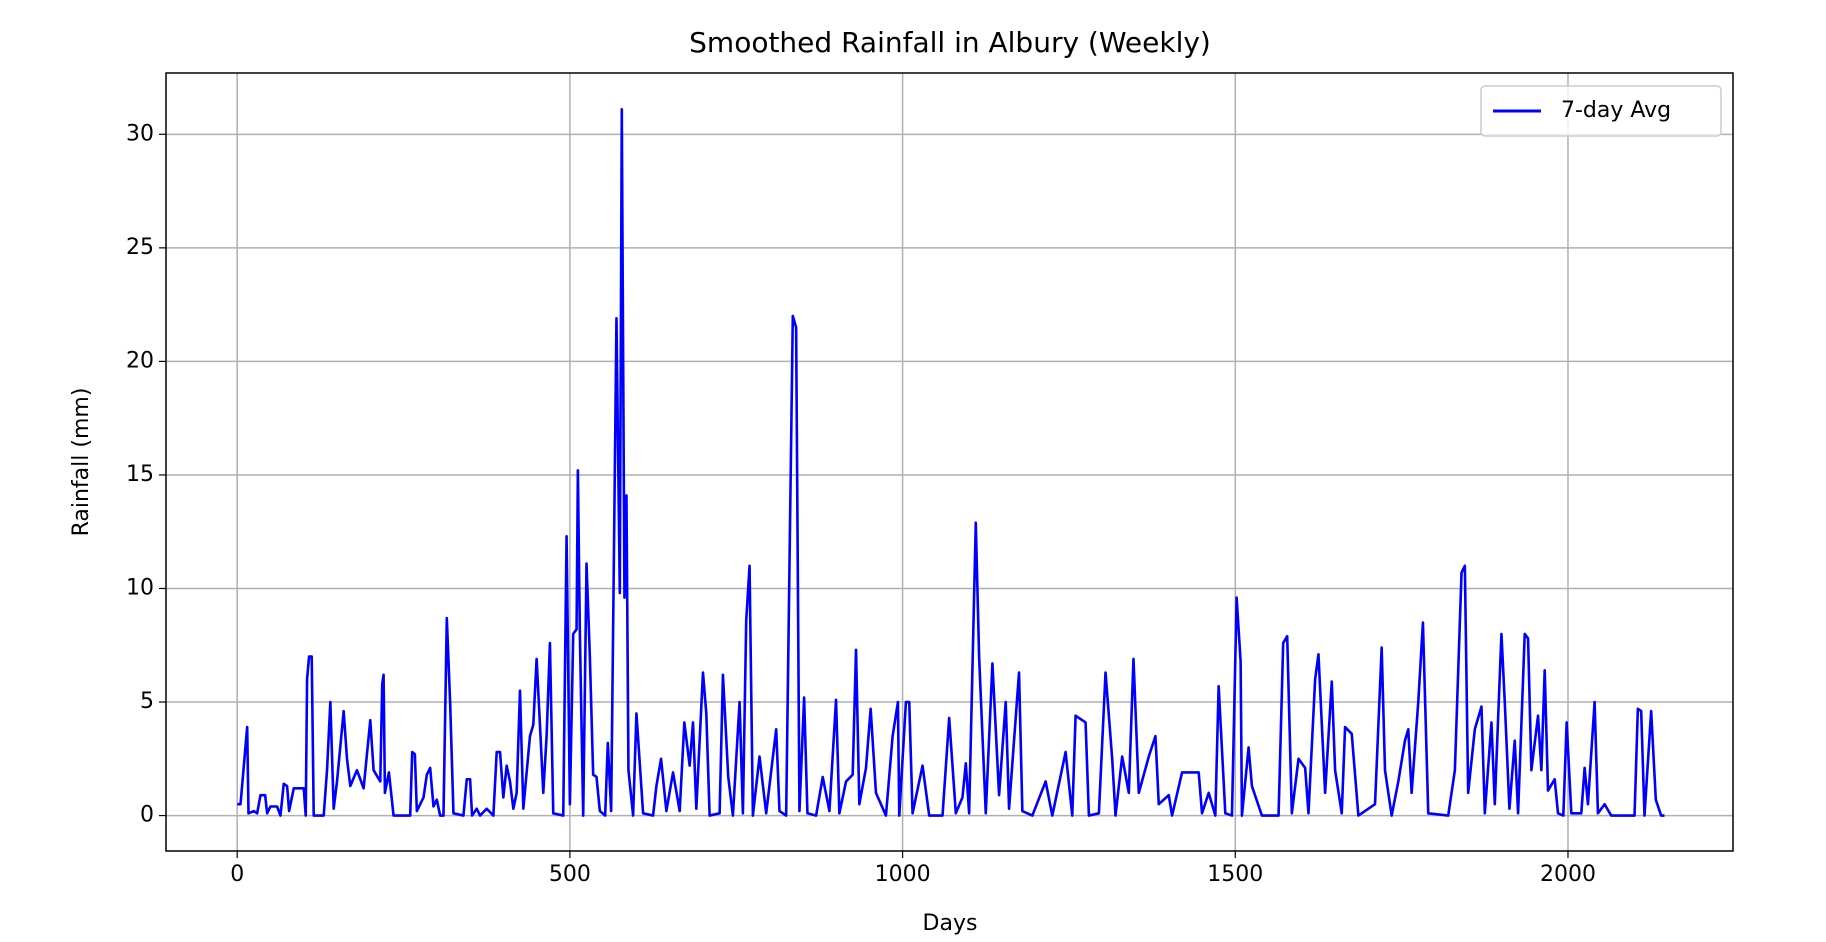  Describe the element at coordinates (237, 874) in the screenshot. I see `x-tick-label: 0` at that location.